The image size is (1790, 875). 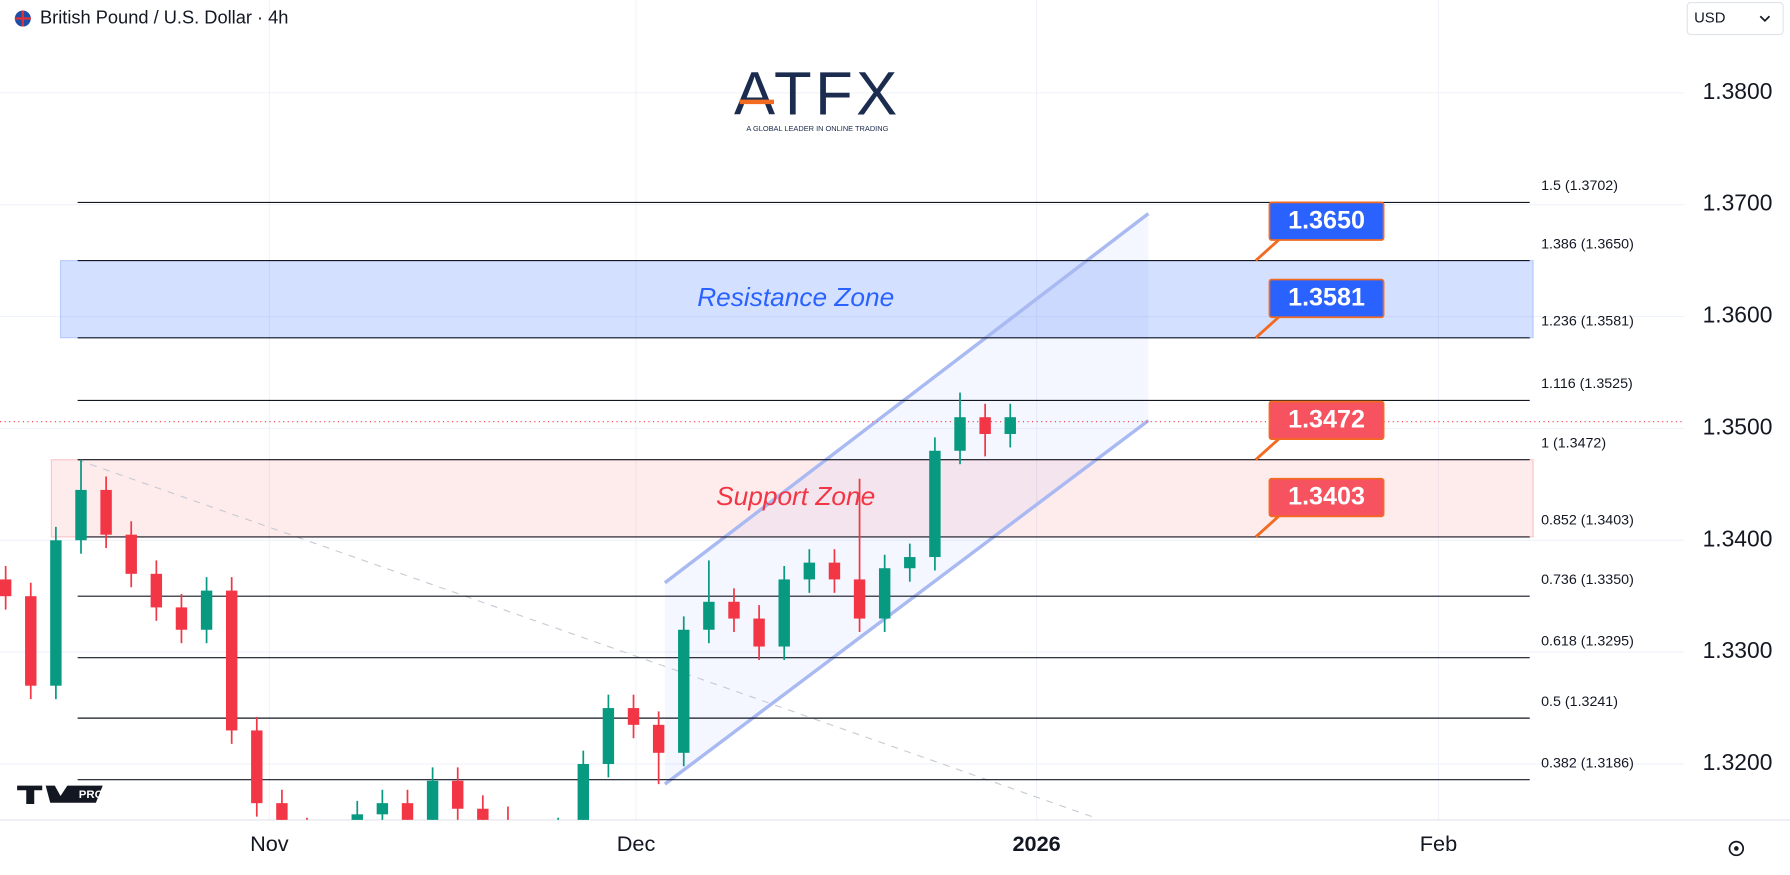 I want to click on fib-label: 0.618 (1.3295), so click(x=1587, y=642).